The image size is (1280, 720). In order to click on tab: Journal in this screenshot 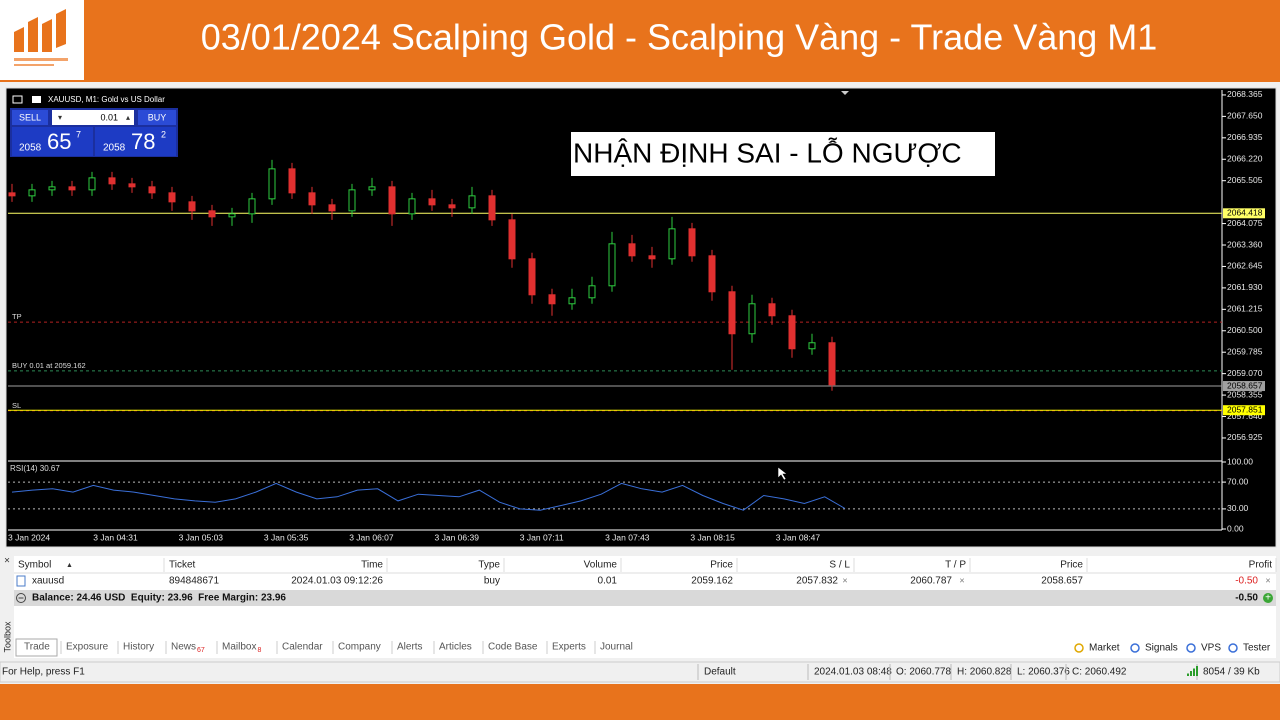, I will do `click(616, 647)`.